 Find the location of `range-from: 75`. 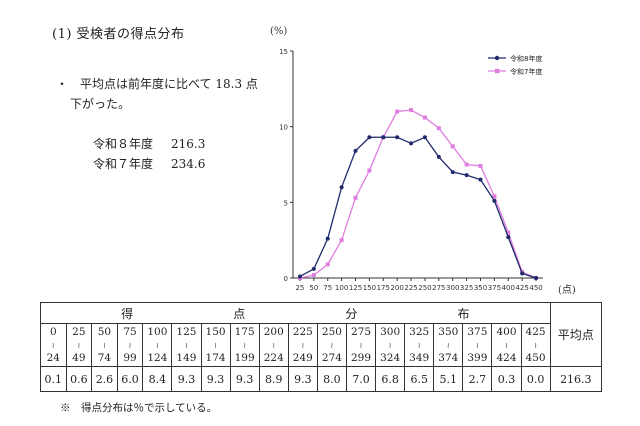

range-from: 75 is located at coordinates (130, 331).